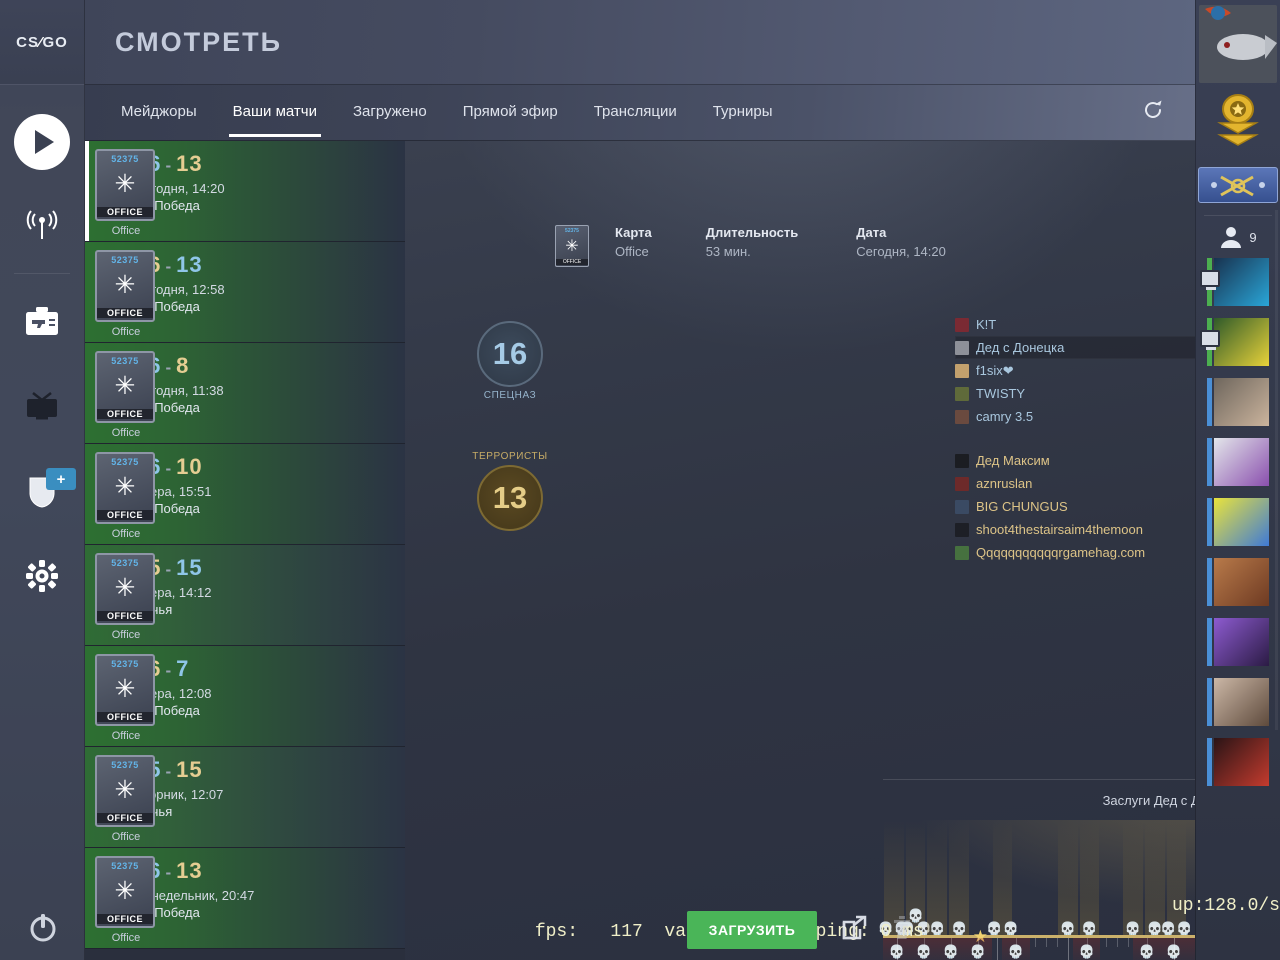 The width and height of the screenshot is (1280, 960). What do you see at coordinates (1059, 529) in the screenshot?
I see `player-name: shoot4thestairsaim4themoon` at bounding box center [1059, 529].